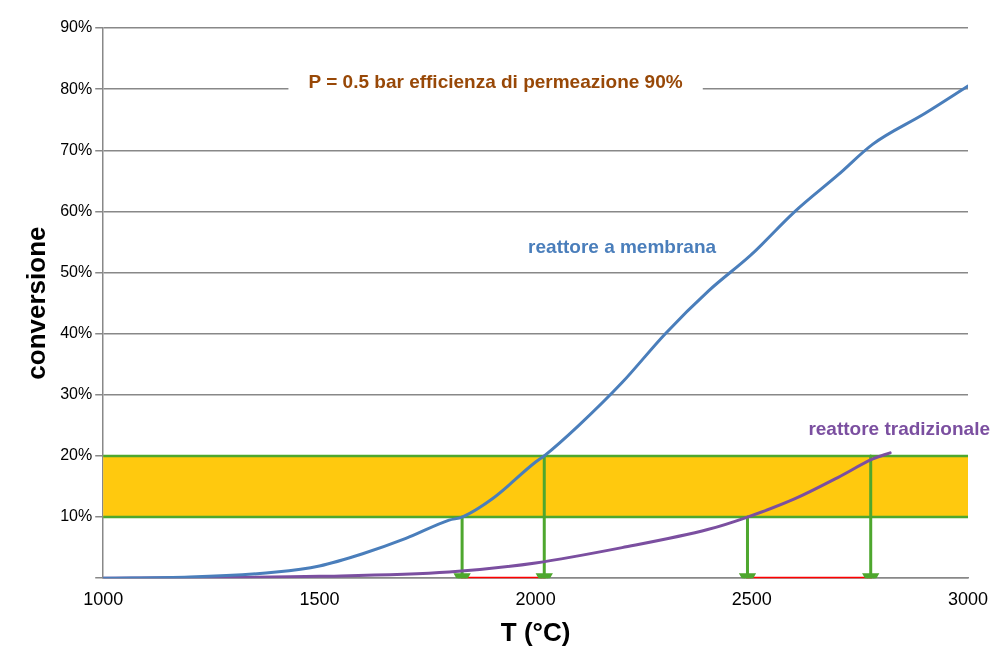 Image resolution: width=1007 pixels, height=662 pixels. I want to click on y-tick-label: 10%, so click(76, 516).